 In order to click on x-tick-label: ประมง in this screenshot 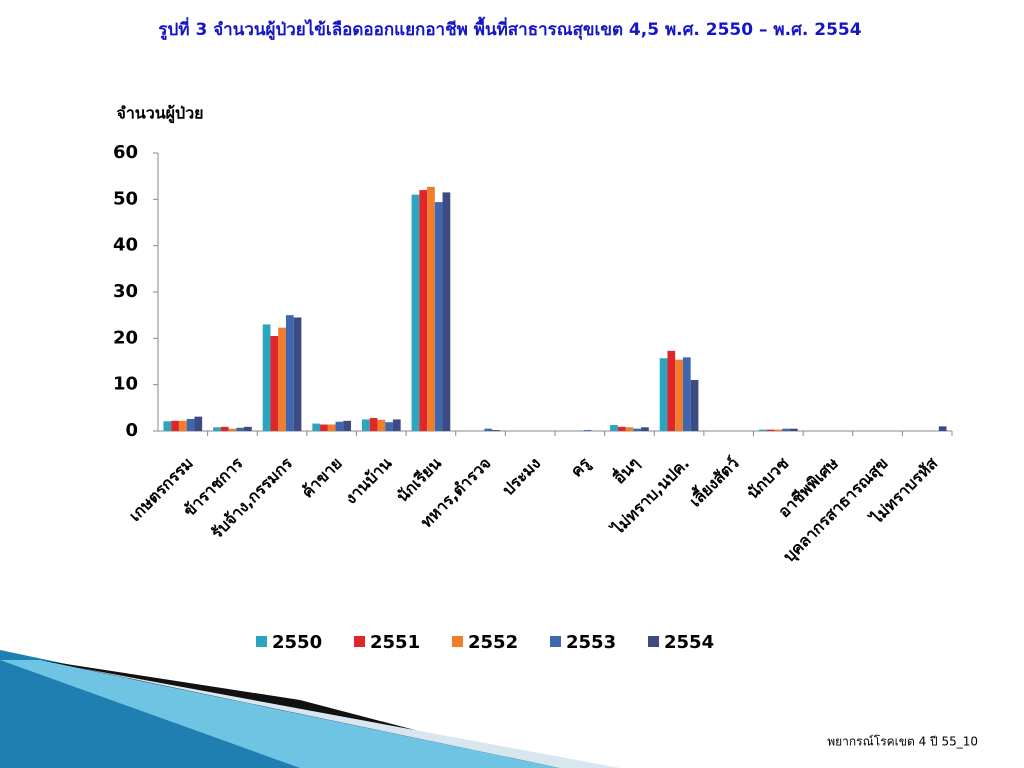, I will do `click(521, 477)`.